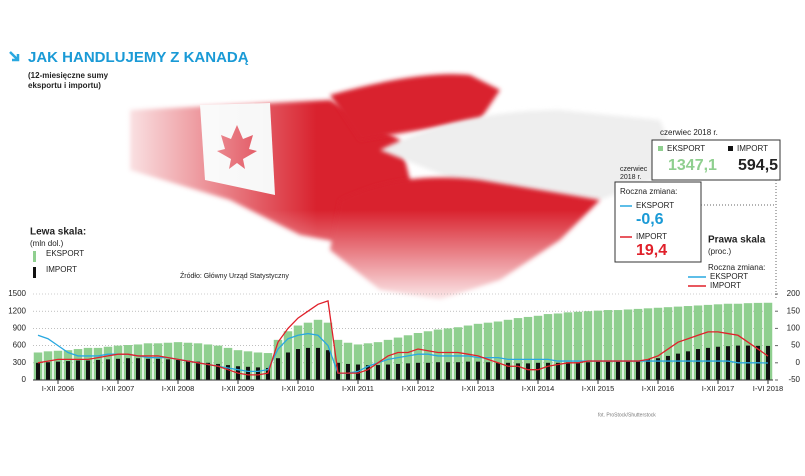 The height and width of the screenshot is (476, 805). Describe the element at coordinates (17, 310) in the screenshot. I see `y-tick-label: 1200` at that location.